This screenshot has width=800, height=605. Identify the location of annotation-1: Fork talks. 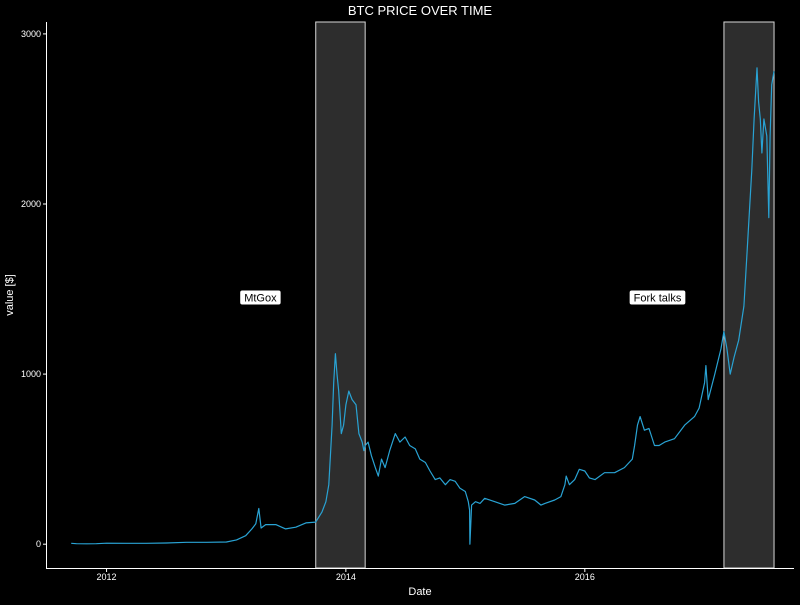
(657, 297).